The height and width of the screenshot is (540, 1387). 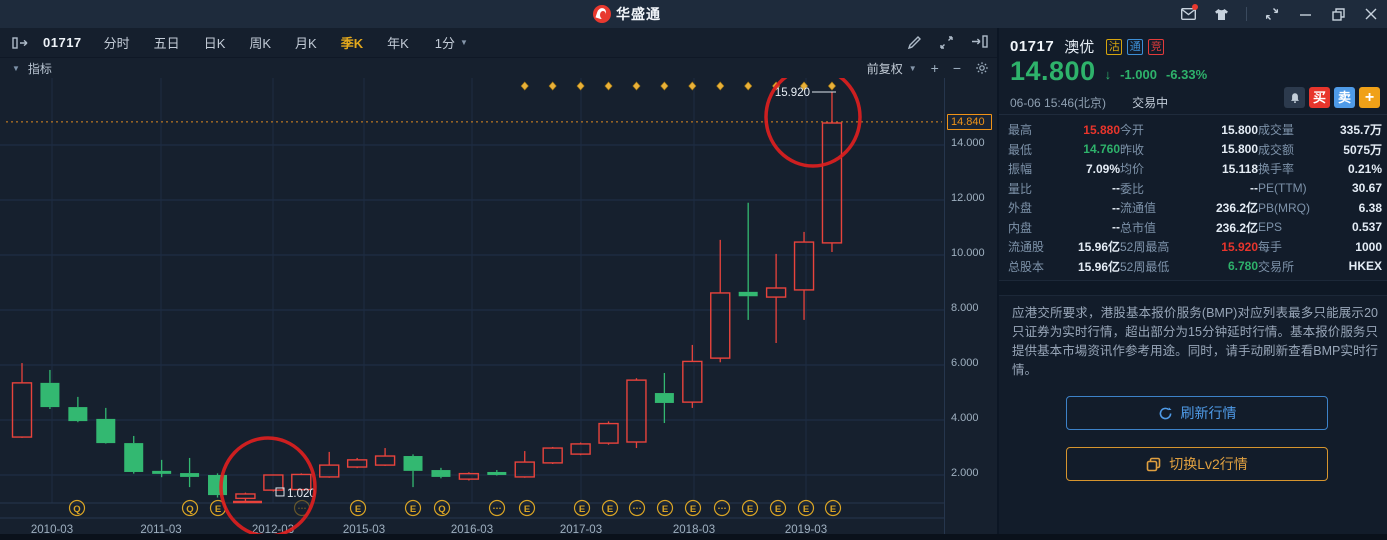 What do you see at coordinates (1165, 412) in the screenshot?
I see `refresh-icon` at bounding box center [1165, 412].